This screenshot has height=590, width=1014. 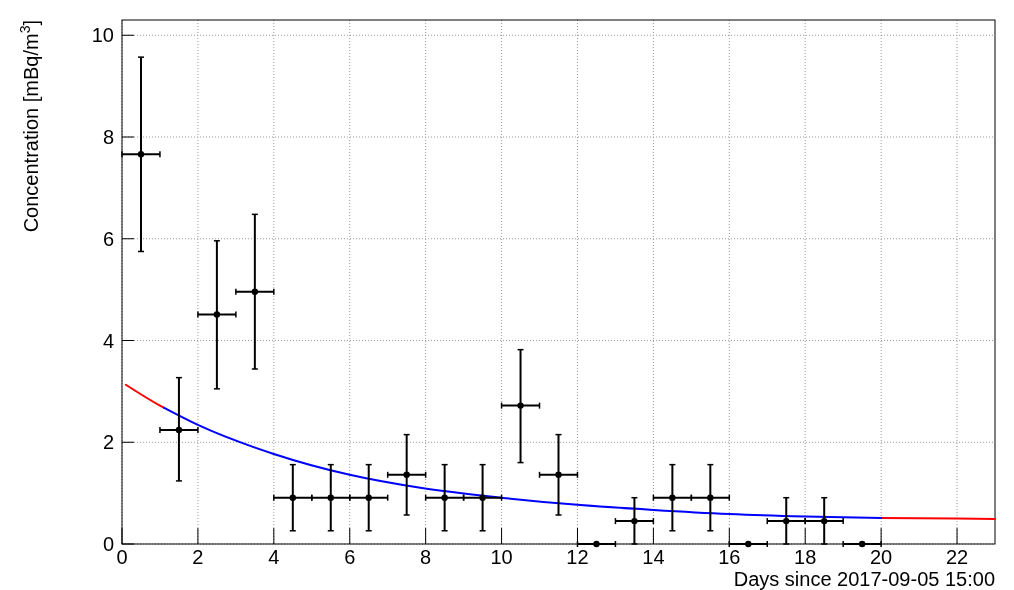 What do you see at coordinates (729, 557) in the screenshot?
I see `x-tick-label: 16` at bounding box center [729, 557].